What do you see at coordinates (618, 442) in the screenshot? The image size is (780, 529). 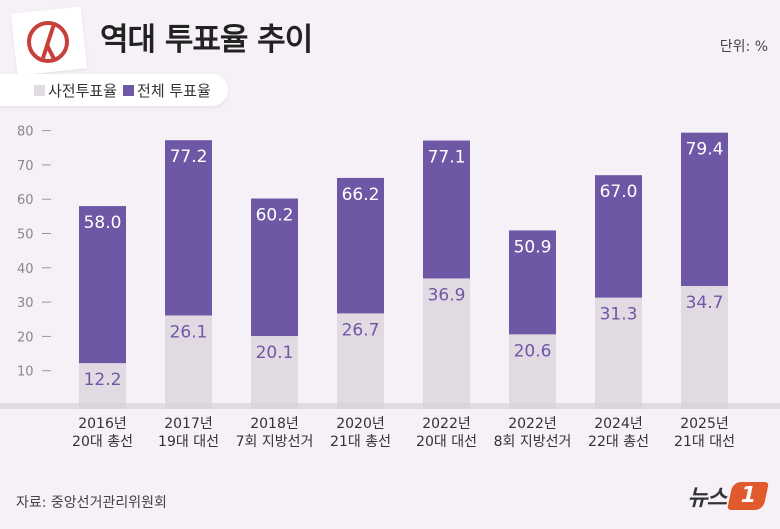 I see `x-tick-label-election: 22대 총선` at bounding box center [618, 442].